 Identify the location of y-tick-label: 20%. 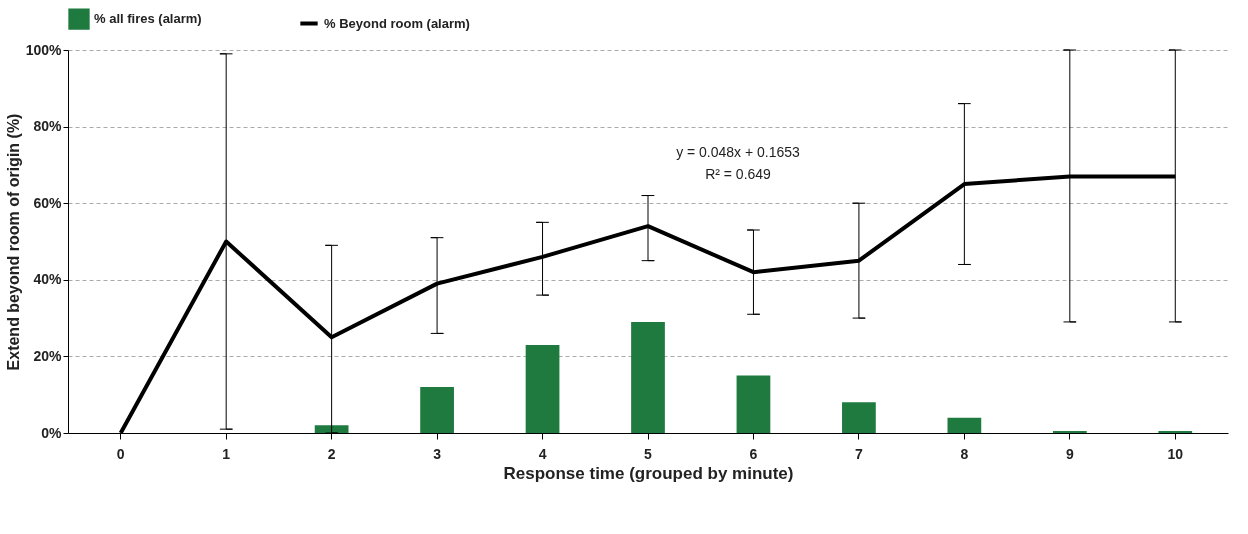
(48, 355).